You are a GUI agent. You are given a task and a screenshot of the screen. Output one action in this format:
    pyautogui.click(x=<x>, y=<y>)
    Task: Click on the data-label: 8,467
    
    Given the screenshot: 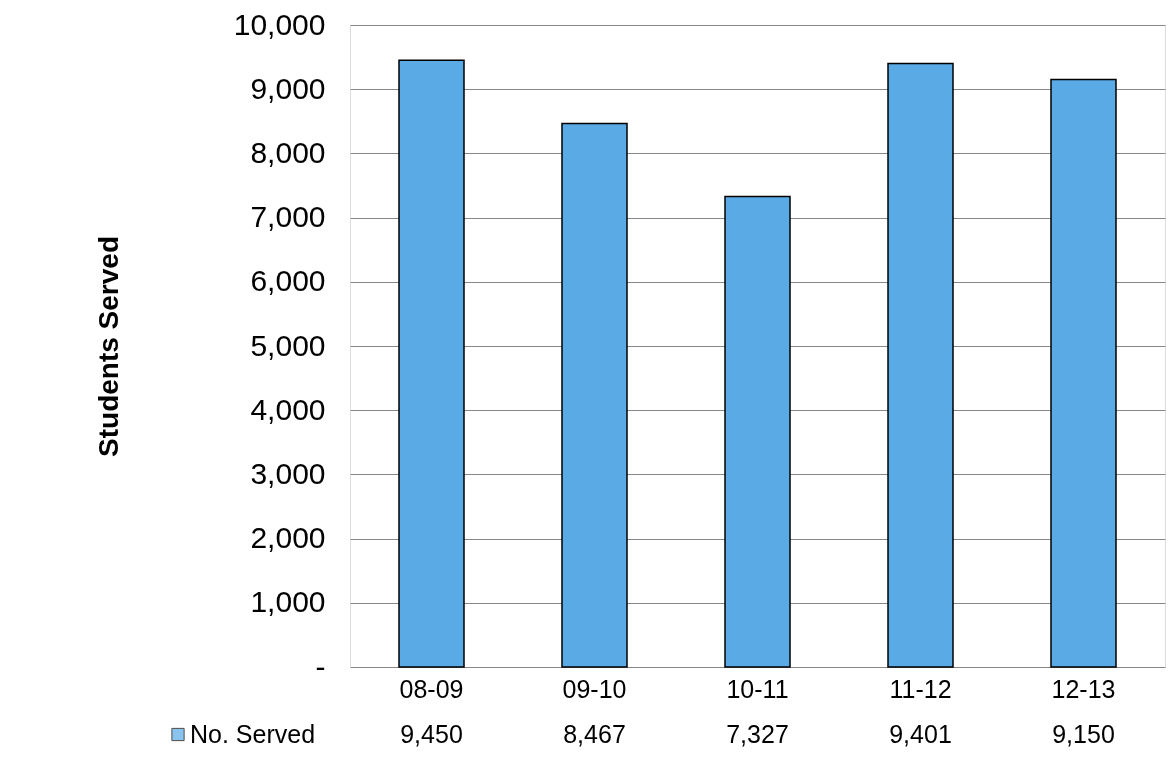 What is the action you would take?
    pyautogui.click(x=594, y=733)
    